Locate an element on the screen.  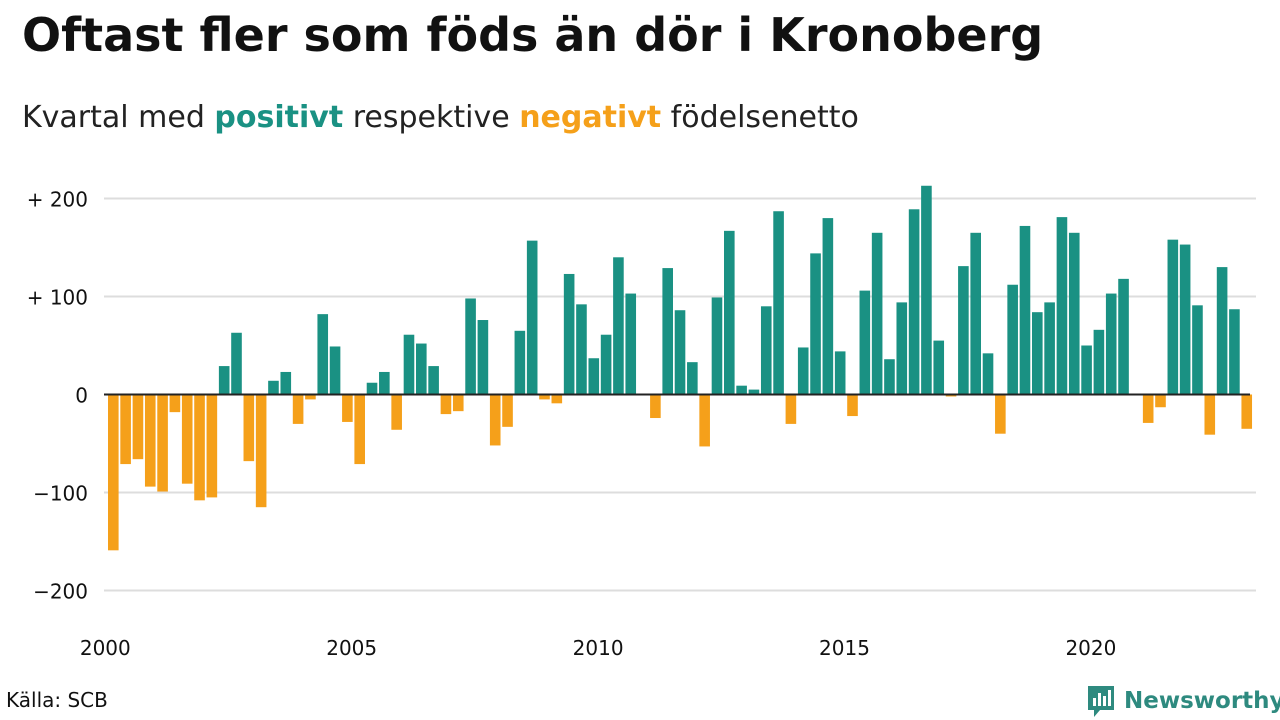
chart-title: Oftast fler som föds än dör i Kronoberg is located at coordinates (533, 35).